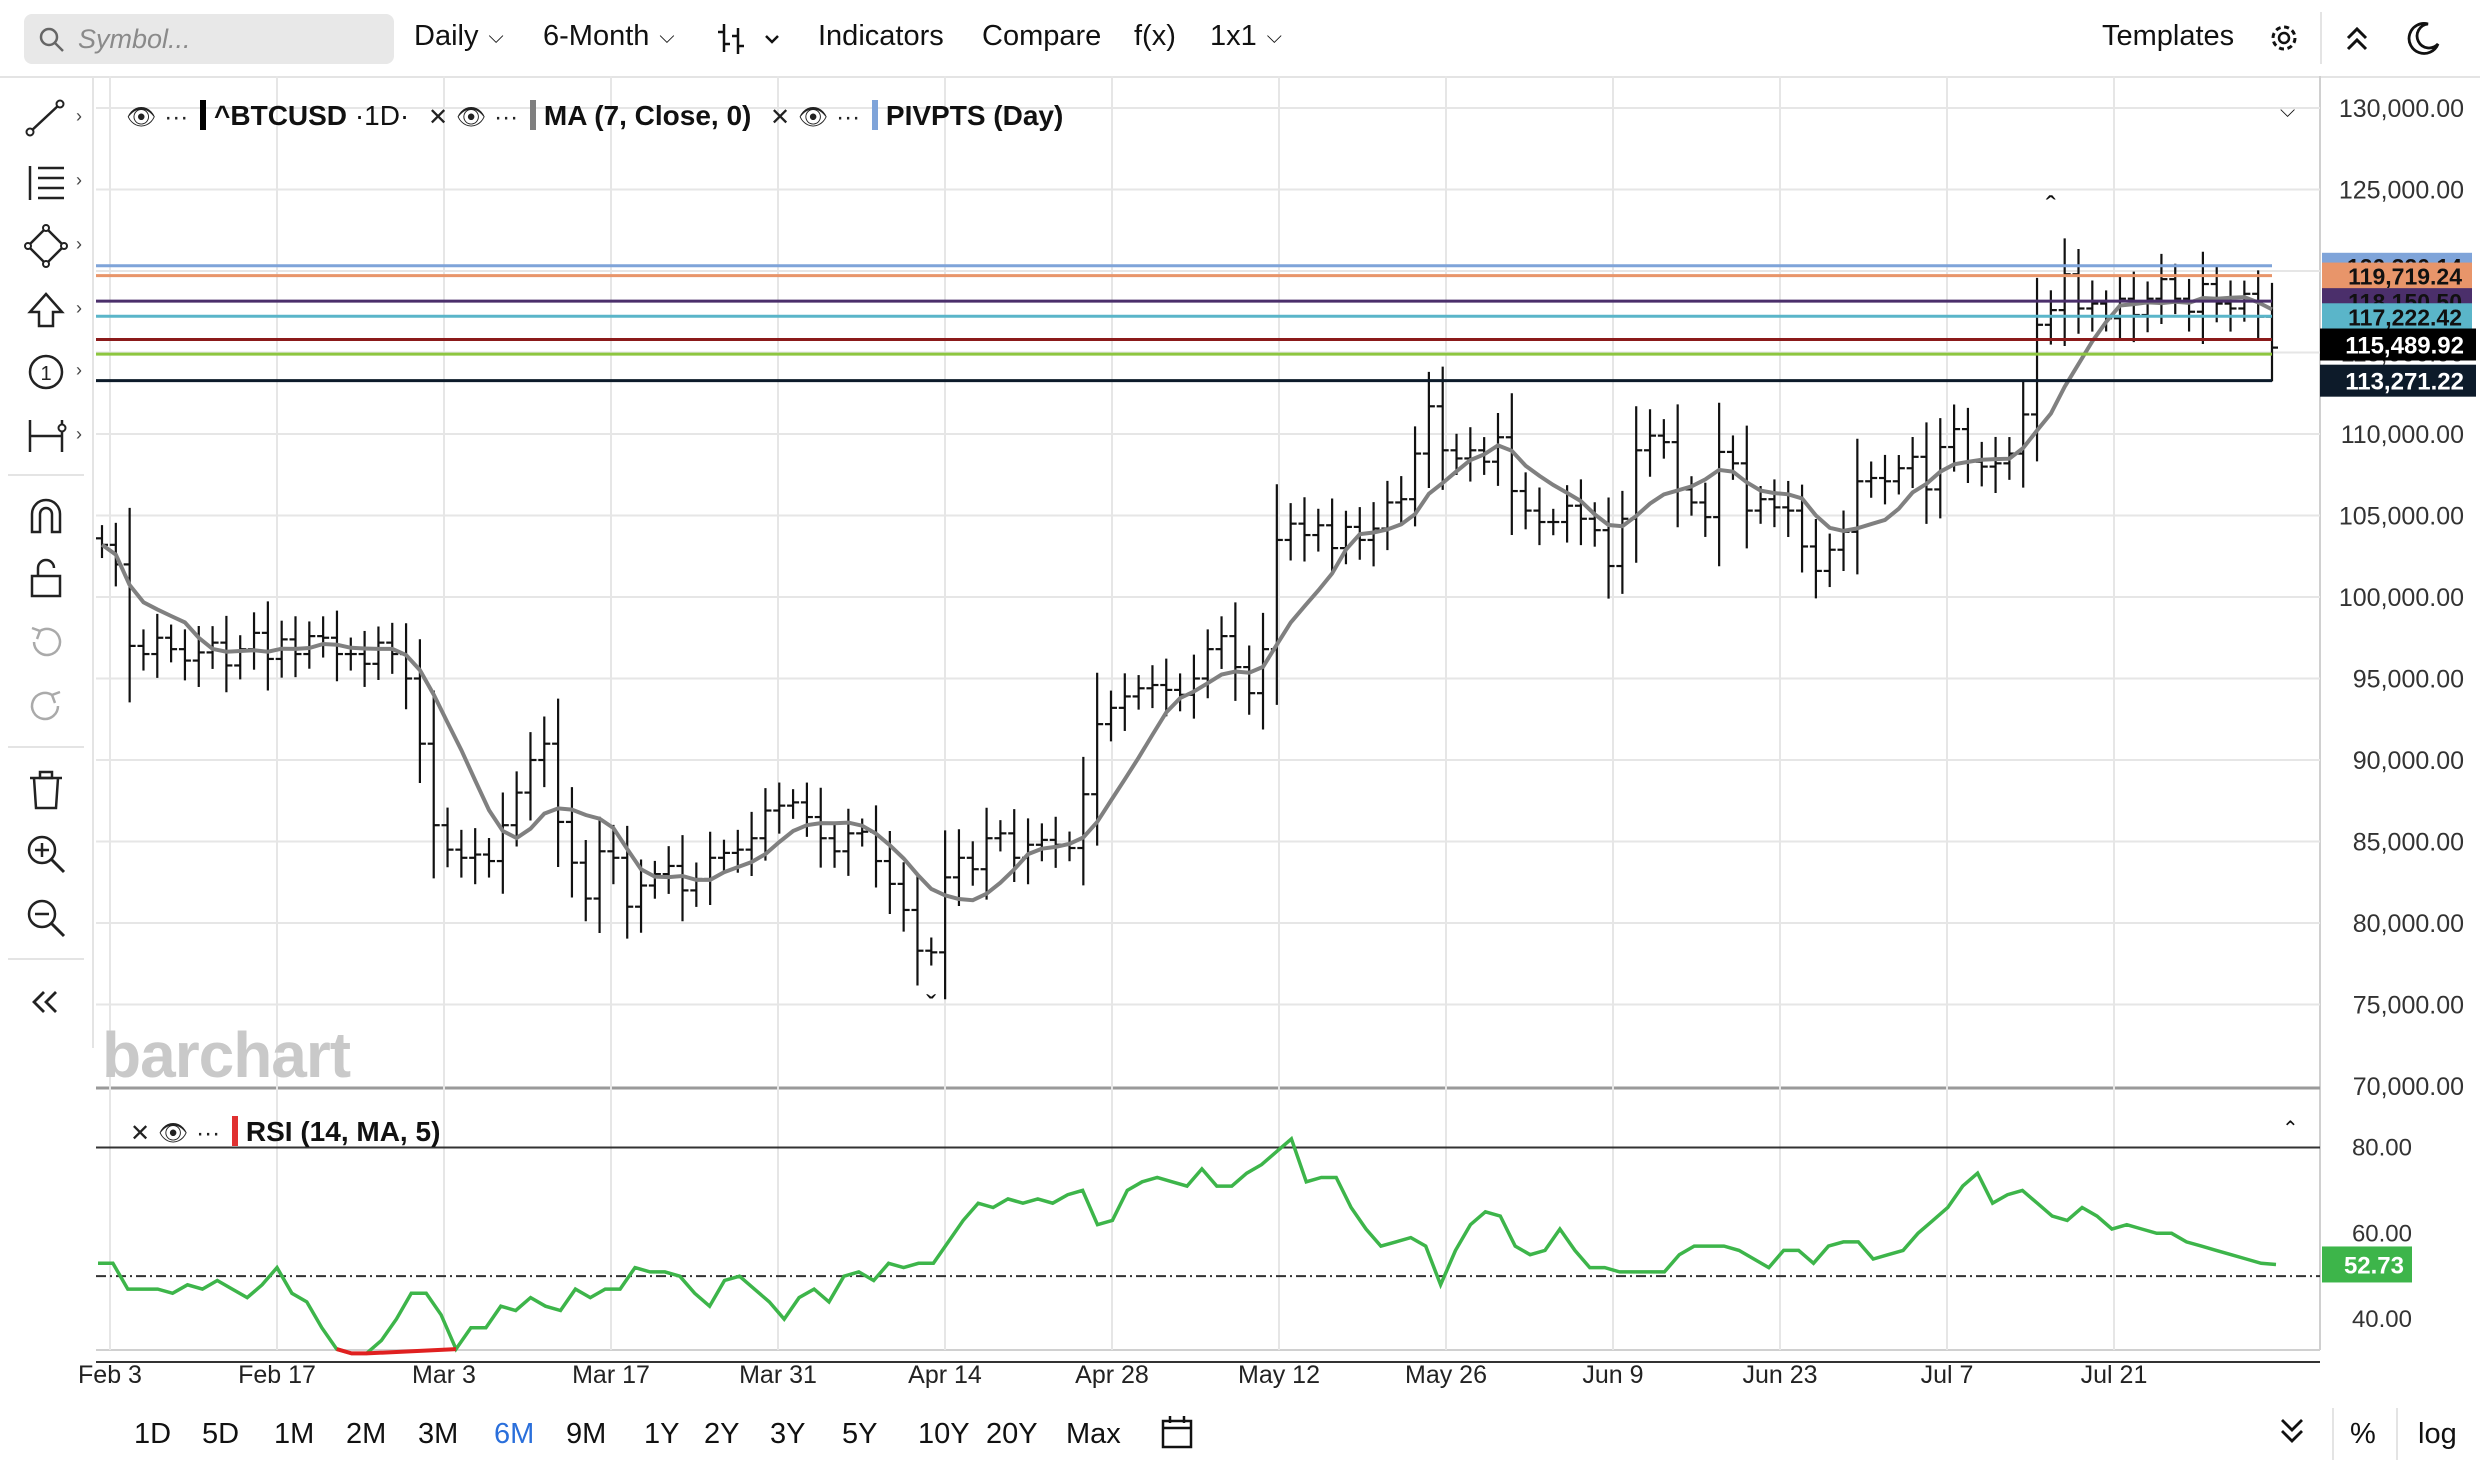  What do you see at coordinates (722, 1434) in the screenshot?
I see `range-button-2y: 2Y` at bounding box center [722, 1434].